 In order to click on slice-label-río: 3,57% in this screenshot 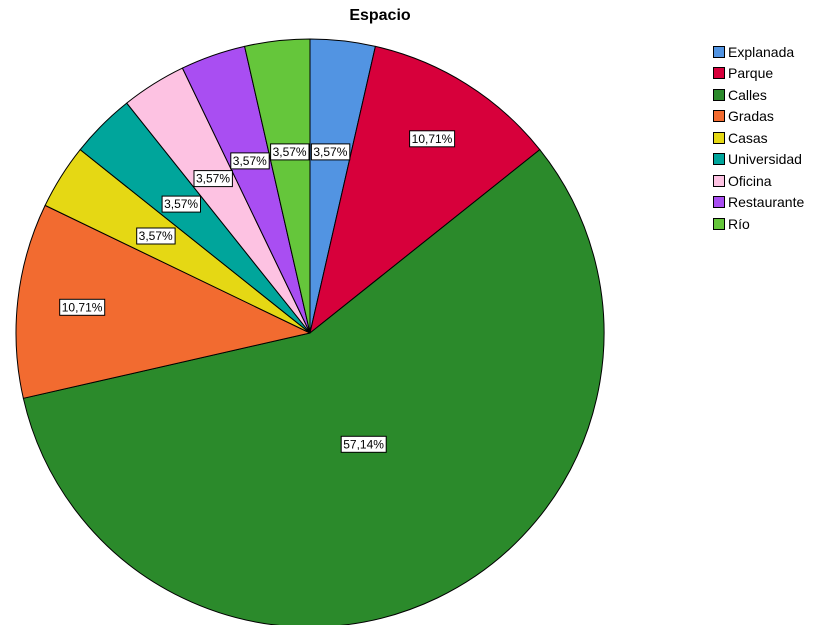, I will do `click(290, 152)`.